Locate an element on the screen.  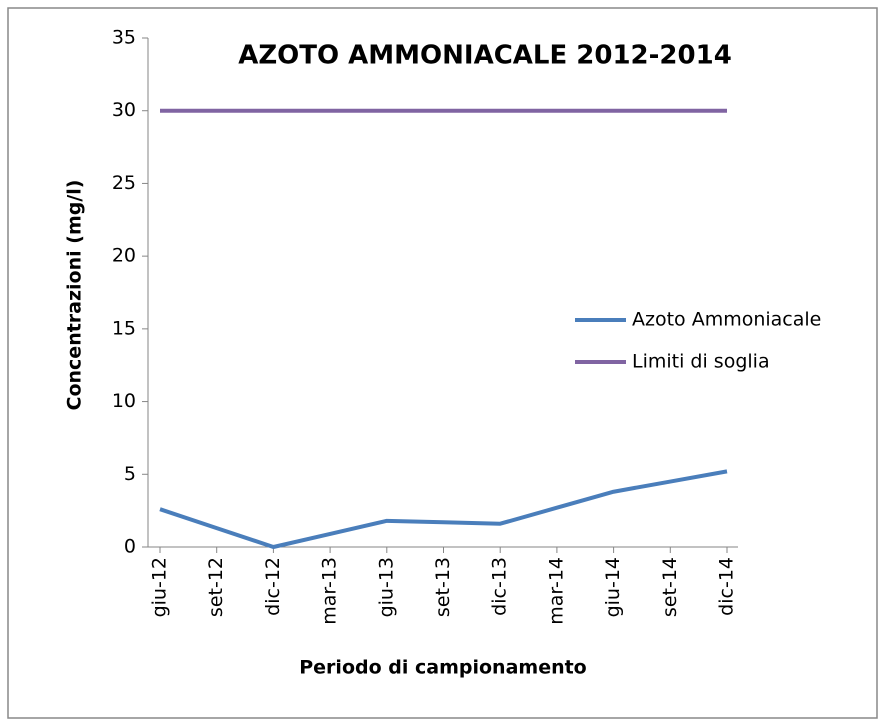
y-tick-label: 35 is located at coordinates (124, 38).